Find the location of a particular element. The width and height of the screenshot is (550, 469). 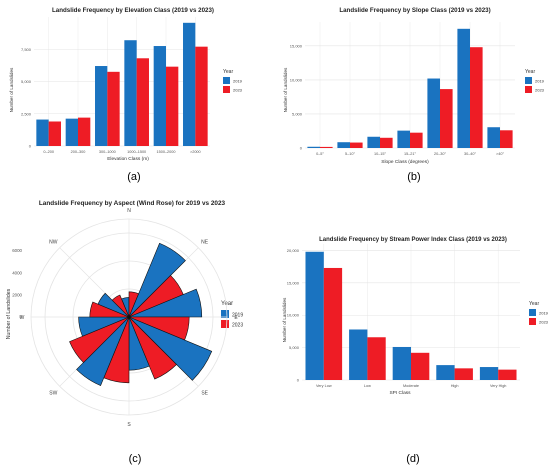

x-axis-label: Elevation Class (m) is located at coordinates (128, 159).